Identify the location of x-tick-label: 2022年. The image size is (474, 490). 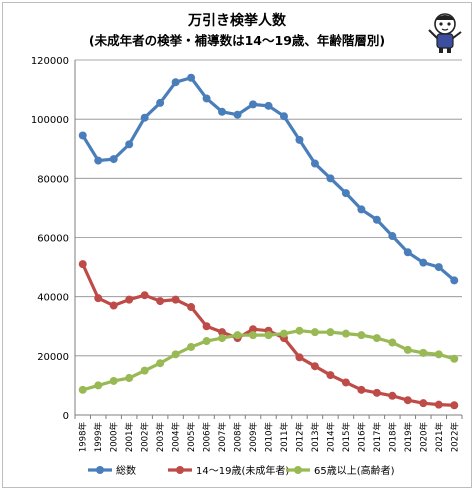
(454, 437).